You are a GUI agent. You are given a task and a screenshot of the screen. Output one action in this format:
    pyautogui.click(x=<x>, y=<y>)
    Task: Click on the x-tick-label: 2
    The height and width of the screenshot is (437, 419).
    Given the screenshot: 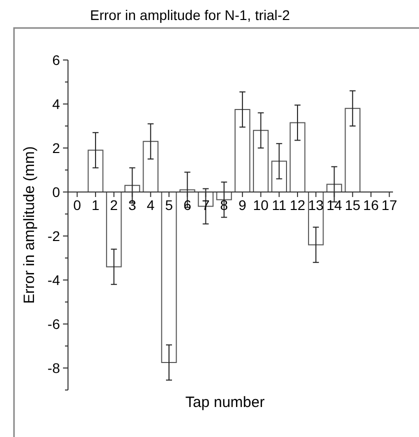 What is the action you would take?
    pyautogui.click(x=114, y=205)
    